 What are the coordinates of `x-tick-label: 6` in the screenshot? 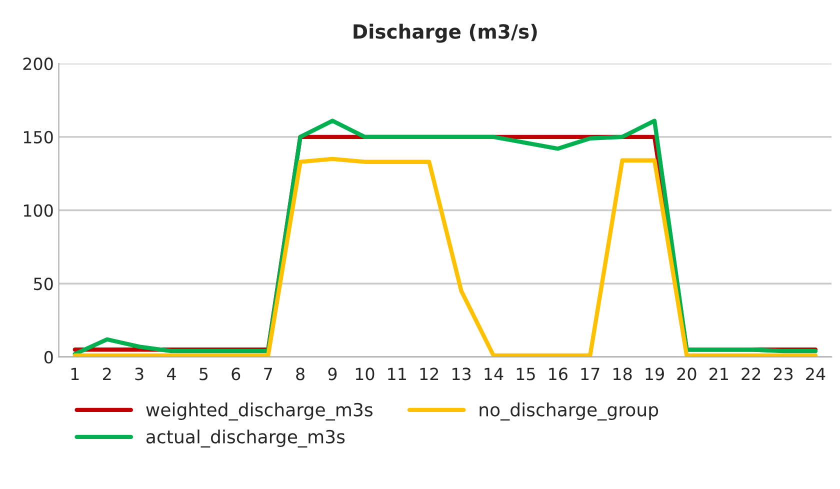 It's located at (236, 374).